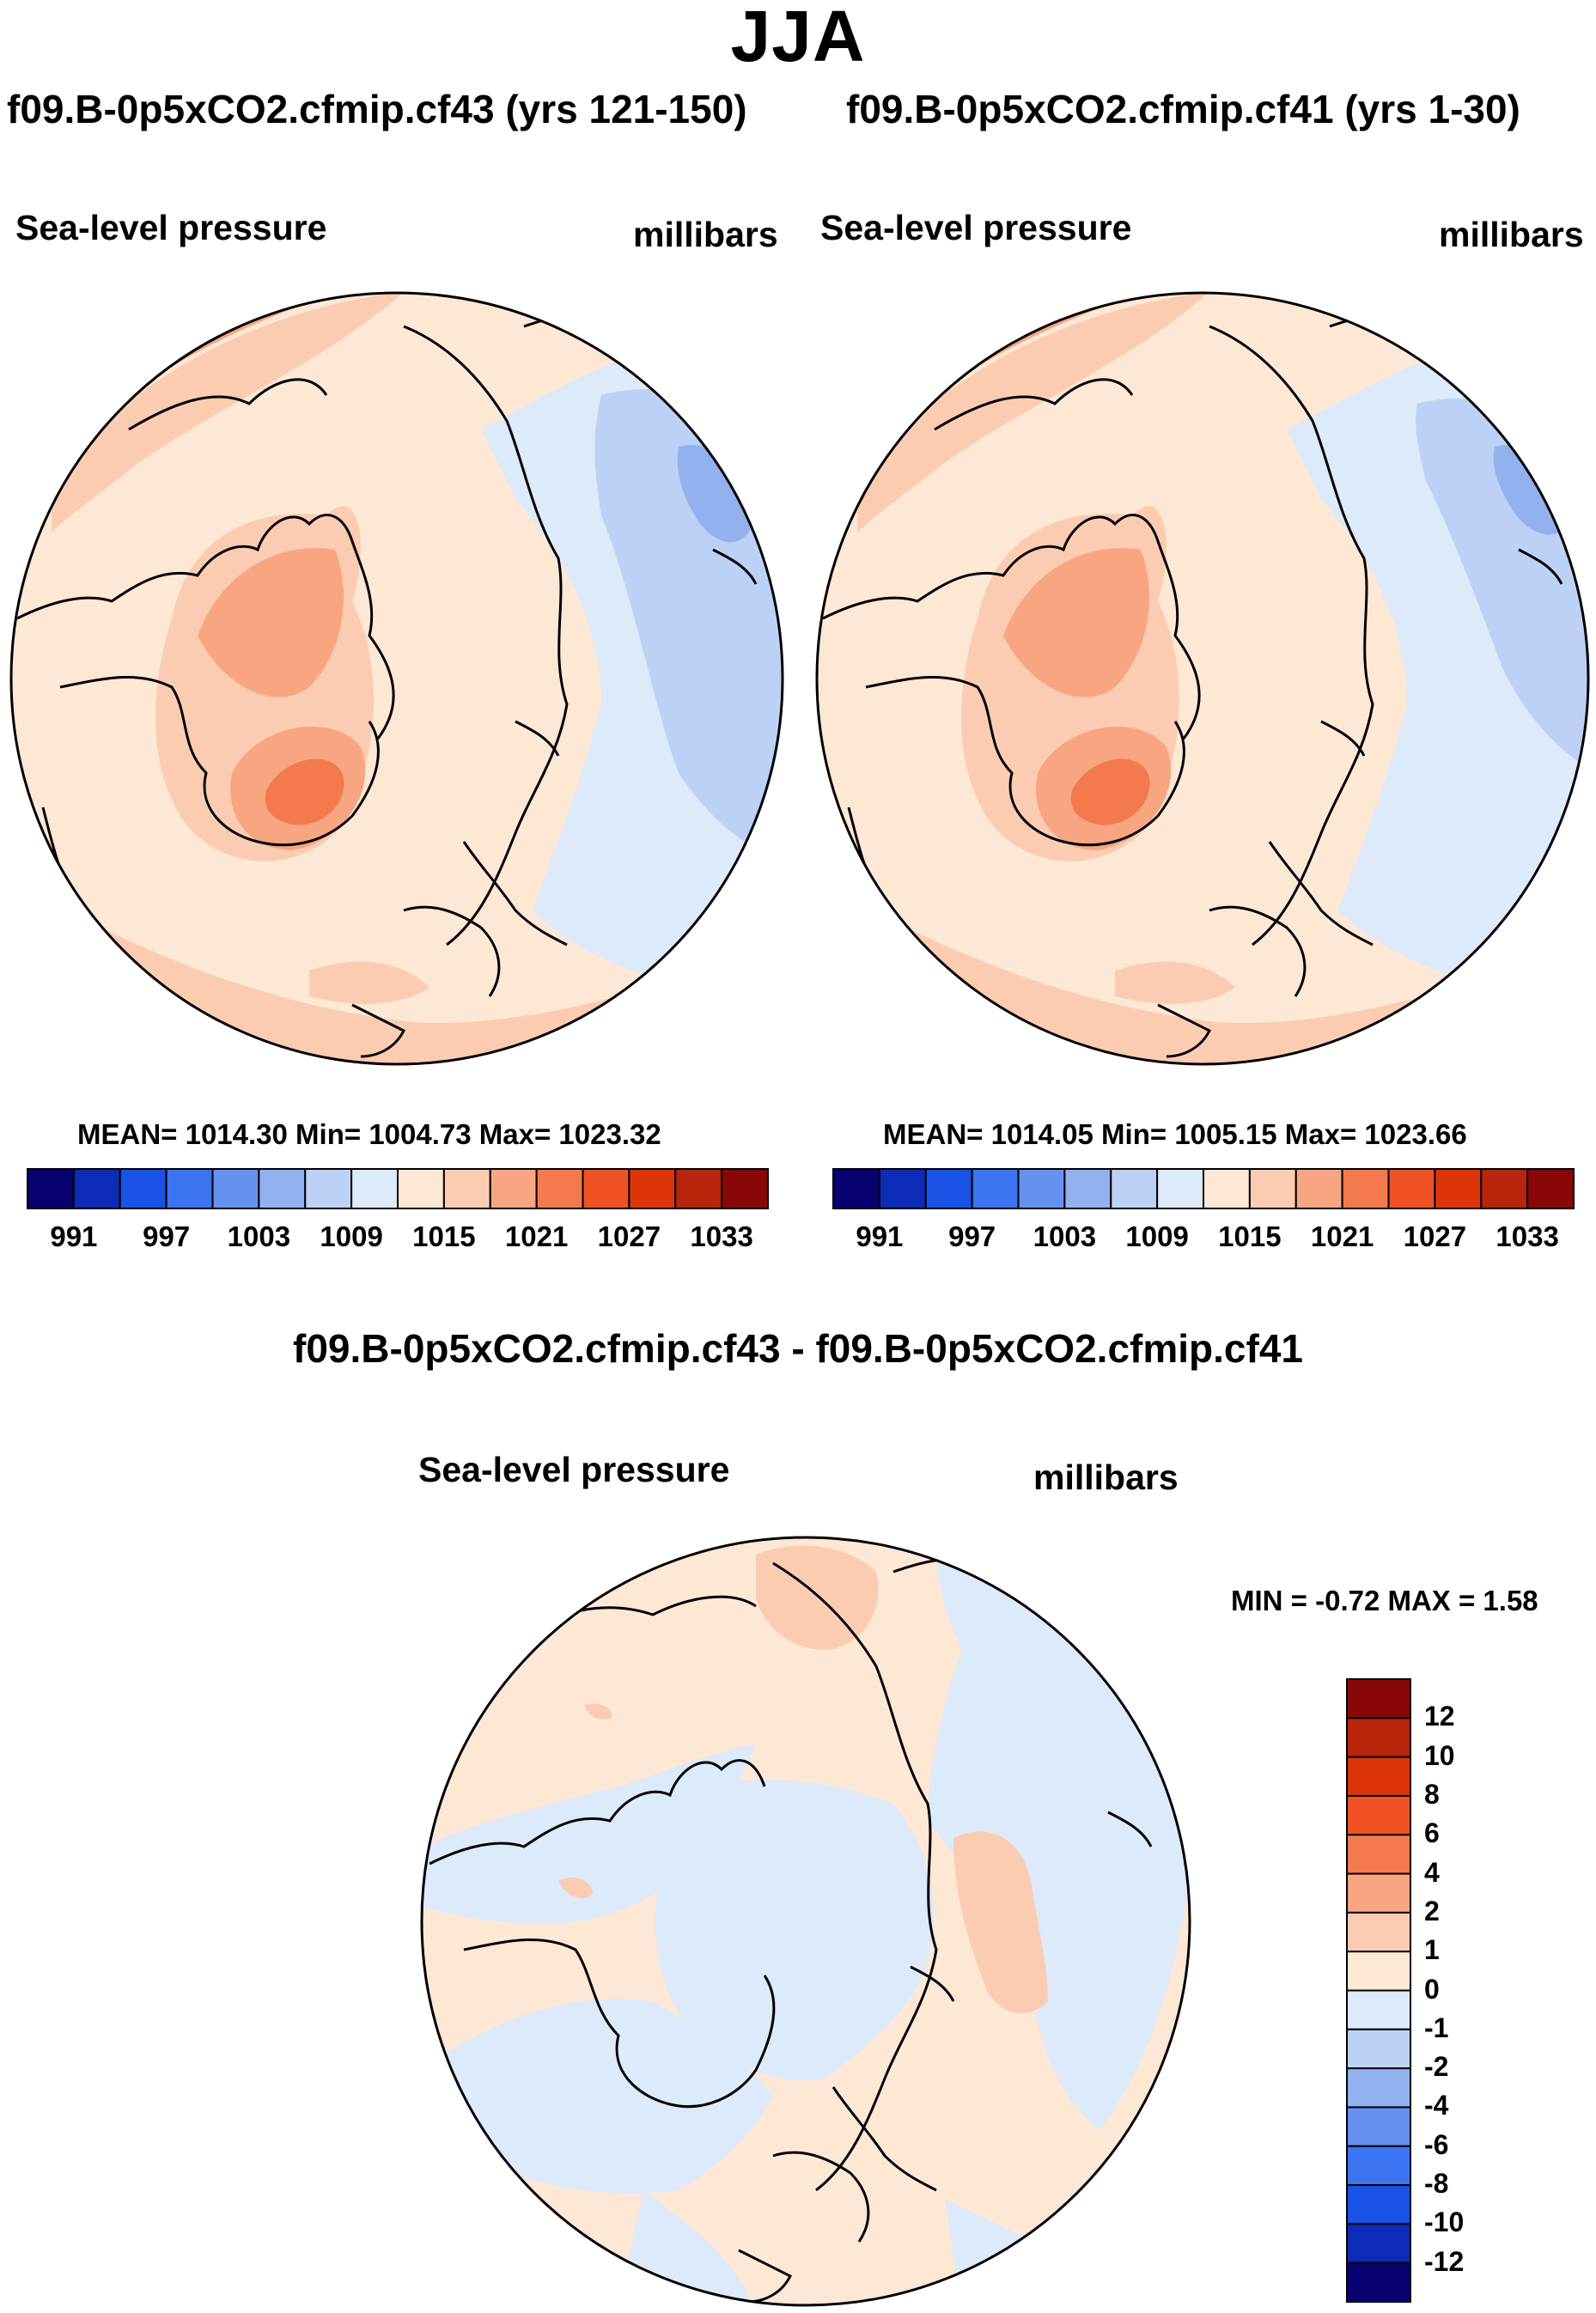  What do you see at coordinates (1436, 2184) in the screenshot?
I see `diff-labelbar-tick-label: -8` at bounding box center [1436, 2184].